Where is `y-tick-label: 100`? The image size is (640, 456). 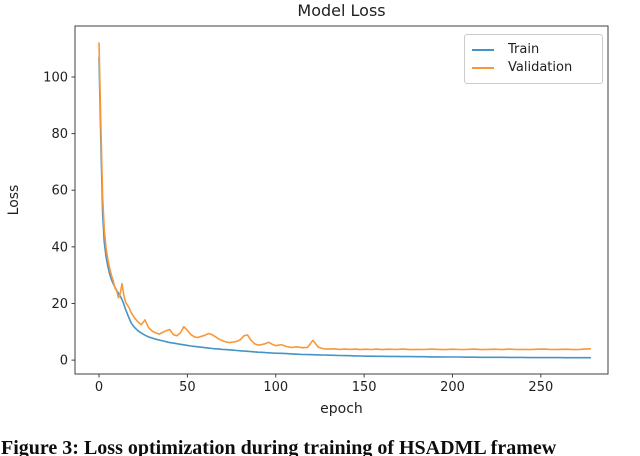
y-tick-label: 100 is located at coordinates (55, 77).